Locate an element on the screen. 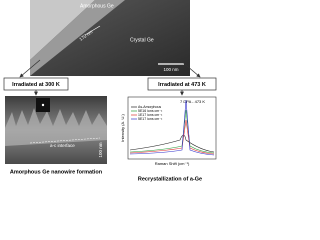 This screenshot has width=320, height=240. legend-entry: As-Amorphous is located at coordinates (149, 107).